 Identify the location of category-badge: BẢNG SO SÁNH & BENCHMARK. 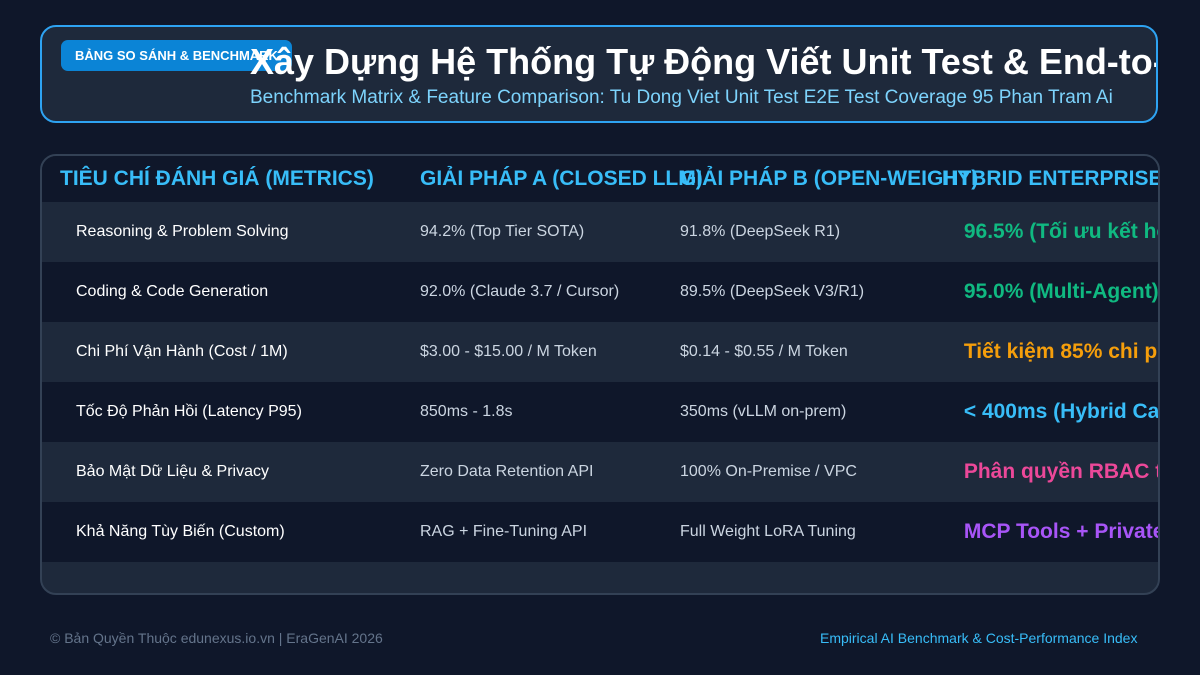
(176, 55).